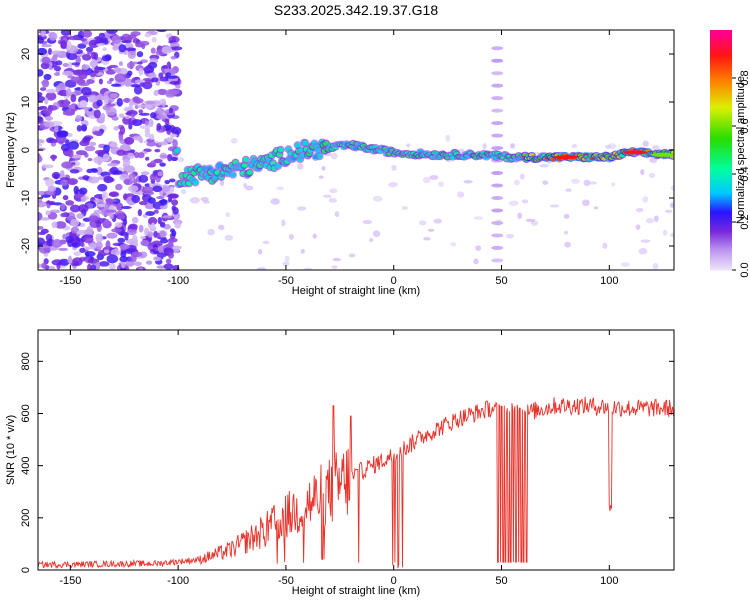  I want to click on spec-xtick-label: 100, so click(609, 281).